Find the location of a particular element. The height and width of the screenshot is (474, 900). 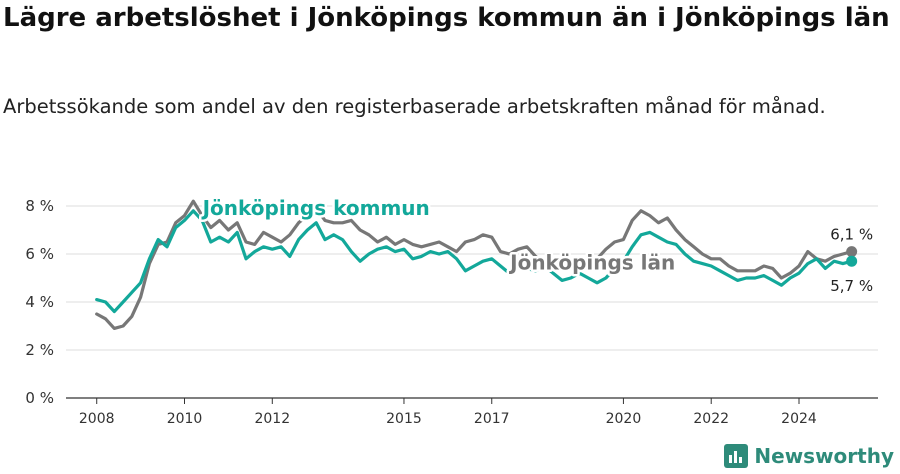

x-tick-label: 2024 is located at coordinates (799, 419).